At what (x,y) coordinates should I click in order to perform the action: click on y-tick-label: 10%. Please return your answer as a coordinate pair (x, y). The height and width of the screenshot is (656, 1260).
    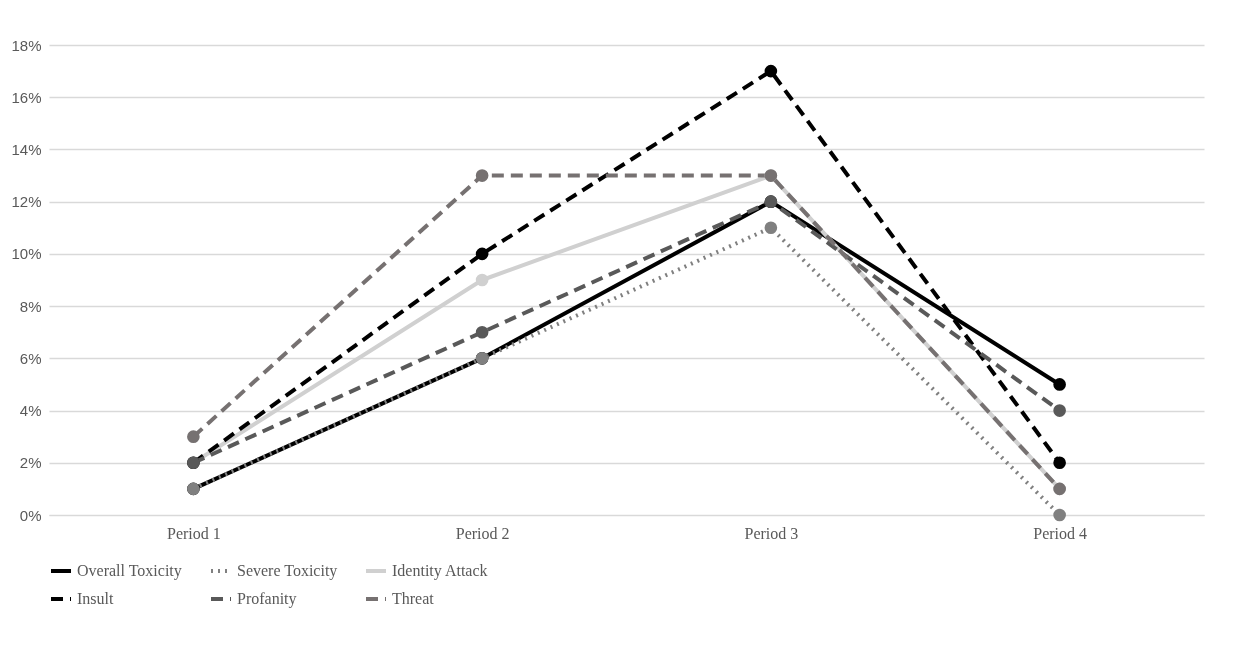
    Looking at the image, I should click on (26, 254).